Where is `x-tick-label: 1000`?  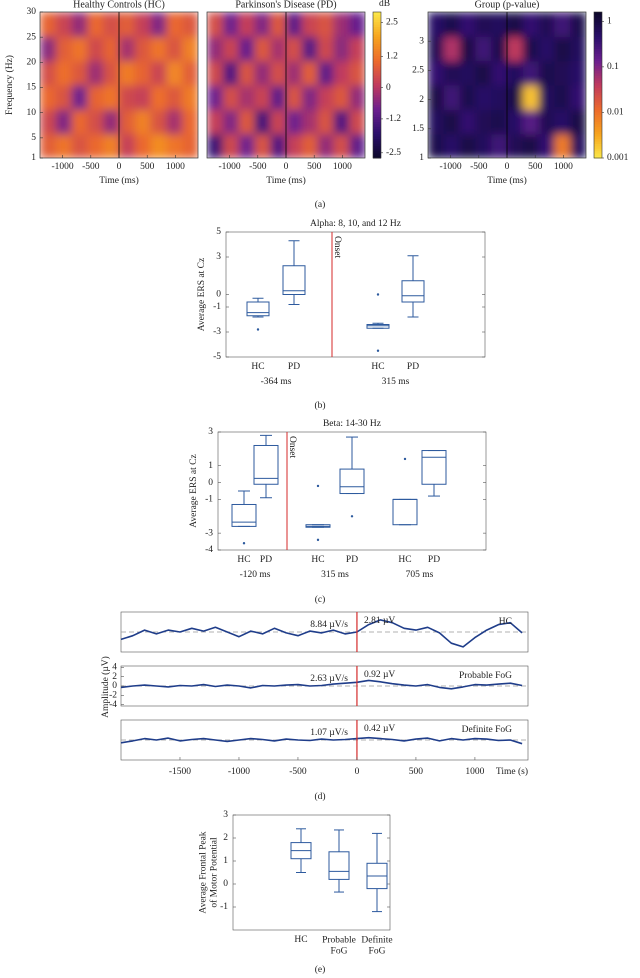
x-tick-label: 1000 is located at coordinates (175, 167).